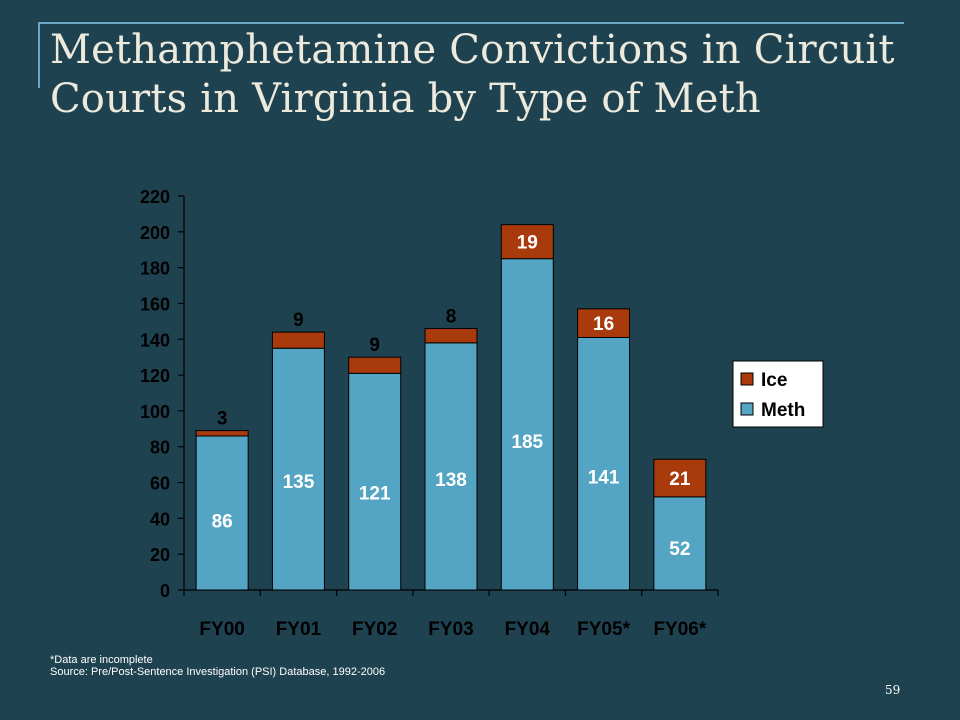 The image size is (960, 720). I want to click on x-tick-label: FY04, so click(528, 629).